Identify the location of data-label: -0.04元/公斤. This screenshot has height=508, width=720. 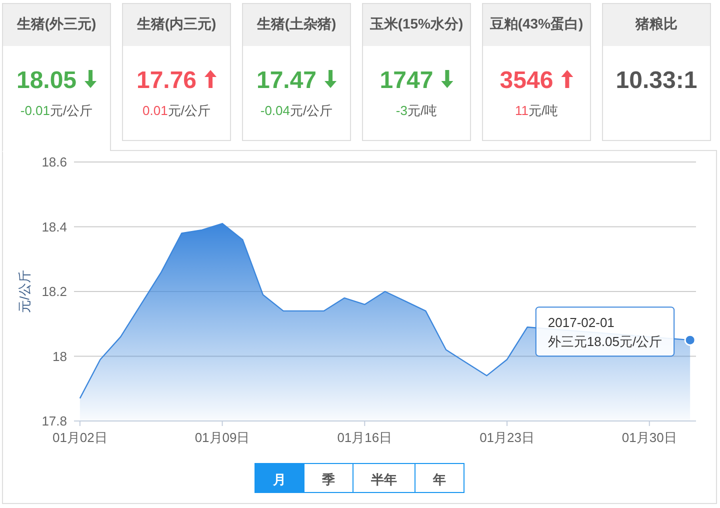
(296, 110).